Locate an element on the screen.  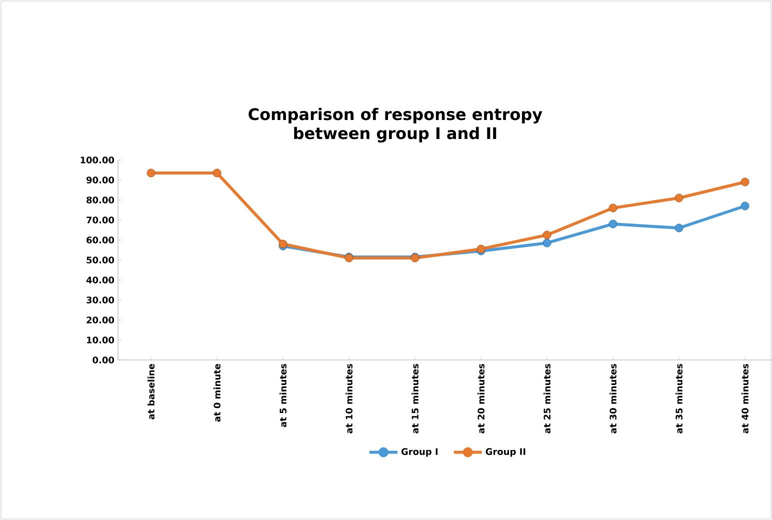
x-tick-label: at 10 minutes is located at coordinates (349, 399).